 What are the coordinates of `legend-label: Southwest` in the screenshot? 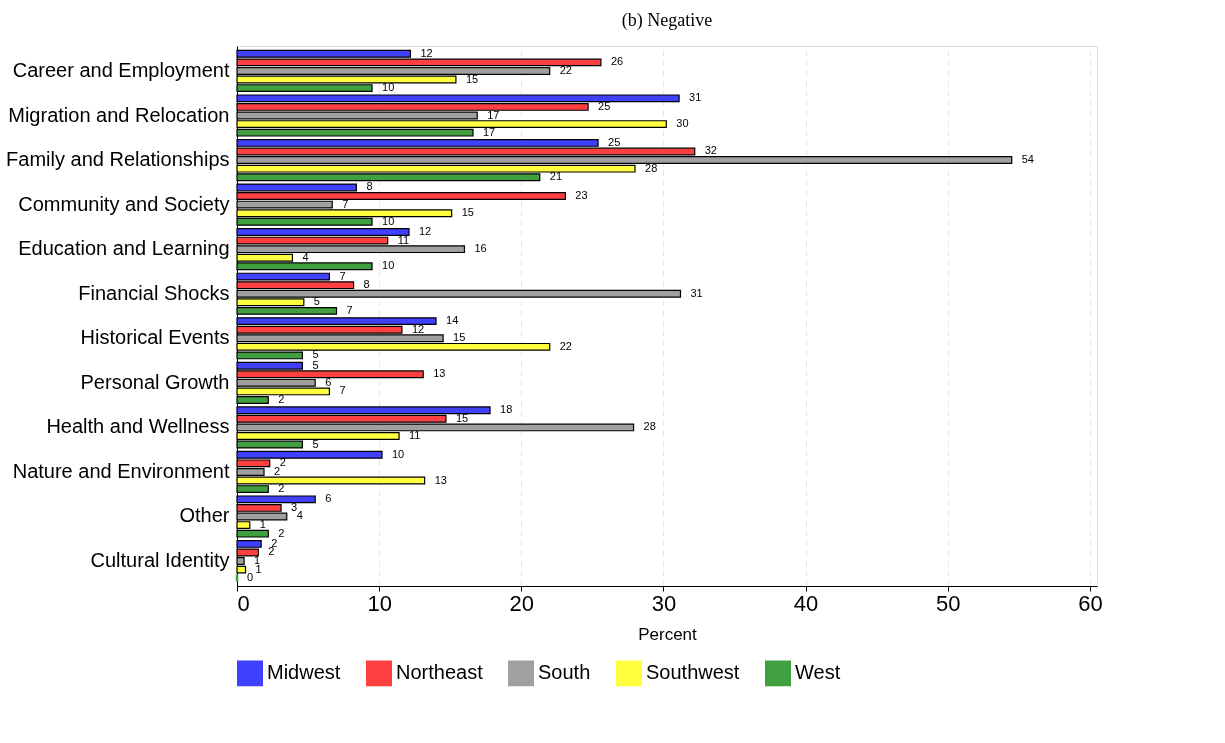 It's located at (693, 672).